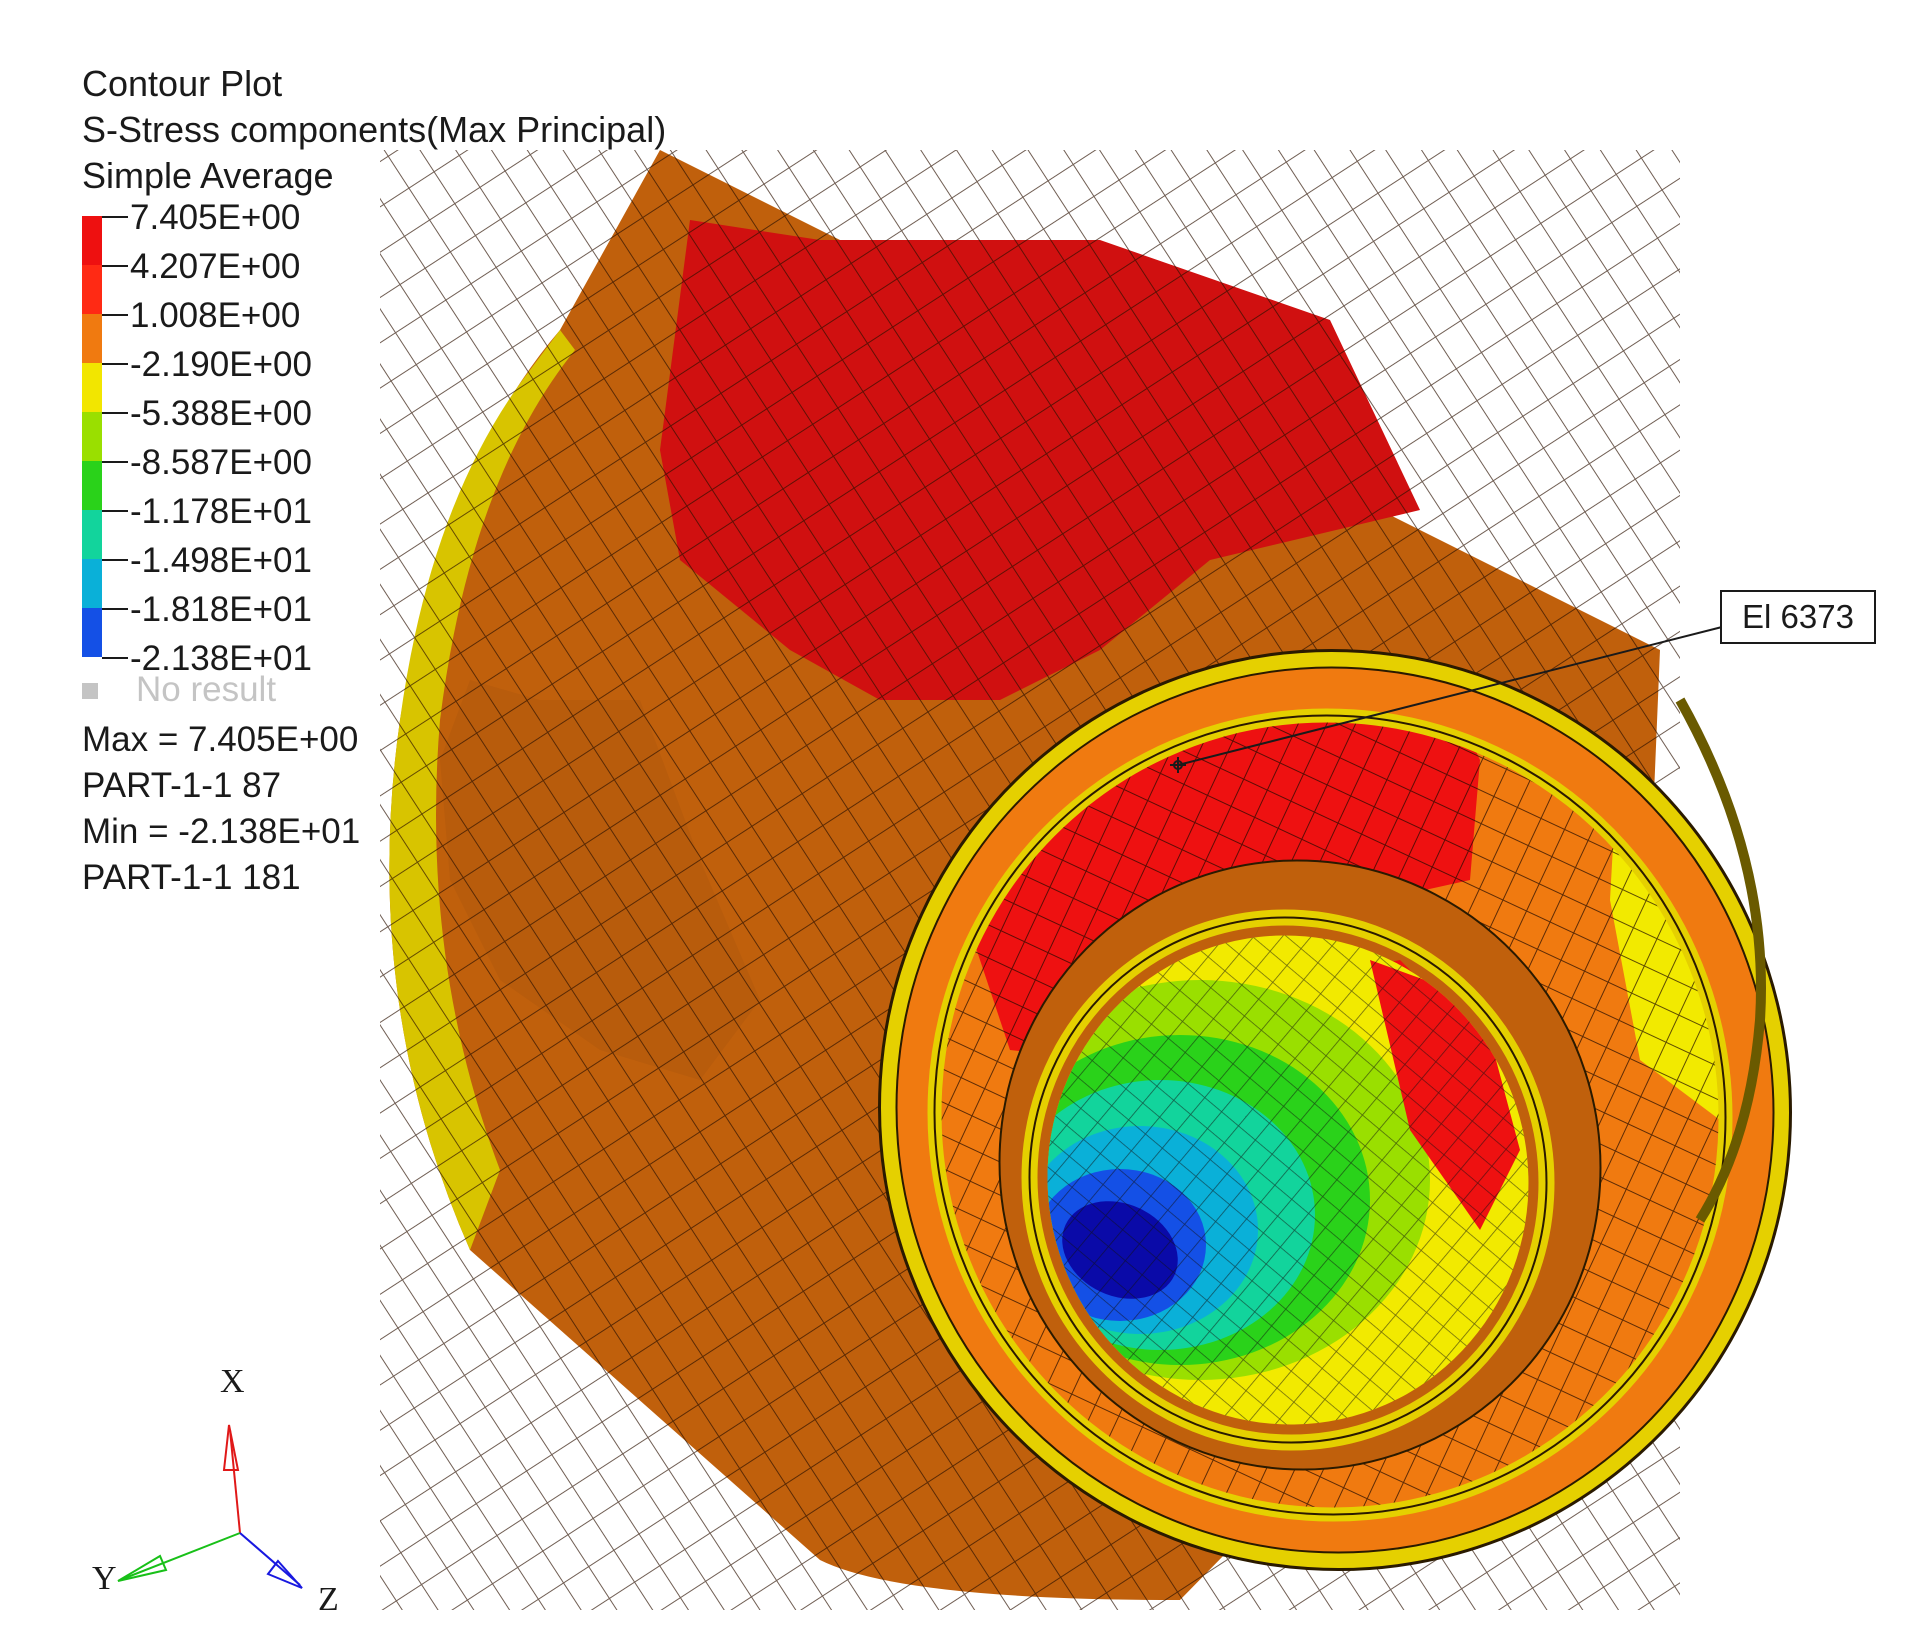 The height and width of the screenshot is (1631, 1910). What do you see at coordinates (328, 1599) in the screenshot?
I see `z-axis-label: Z` at bounding box center [328, 1599].